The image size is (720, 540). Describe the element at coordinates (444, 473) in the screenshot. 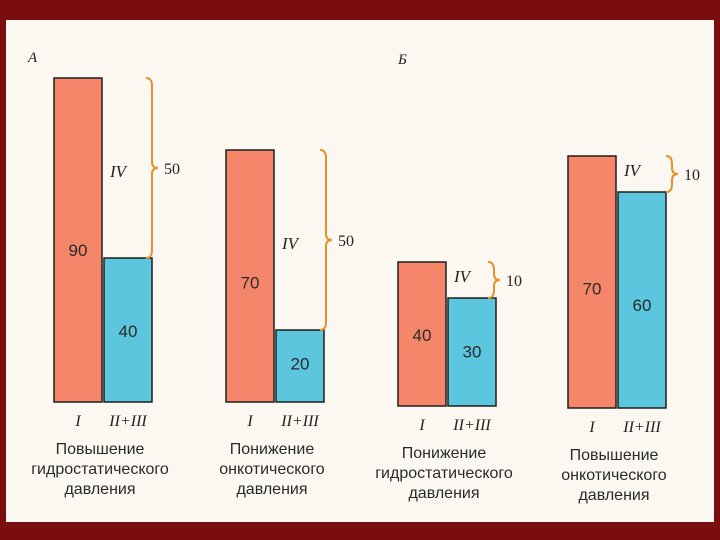

I see `caption-line-3-2: гидростатического` at that location.